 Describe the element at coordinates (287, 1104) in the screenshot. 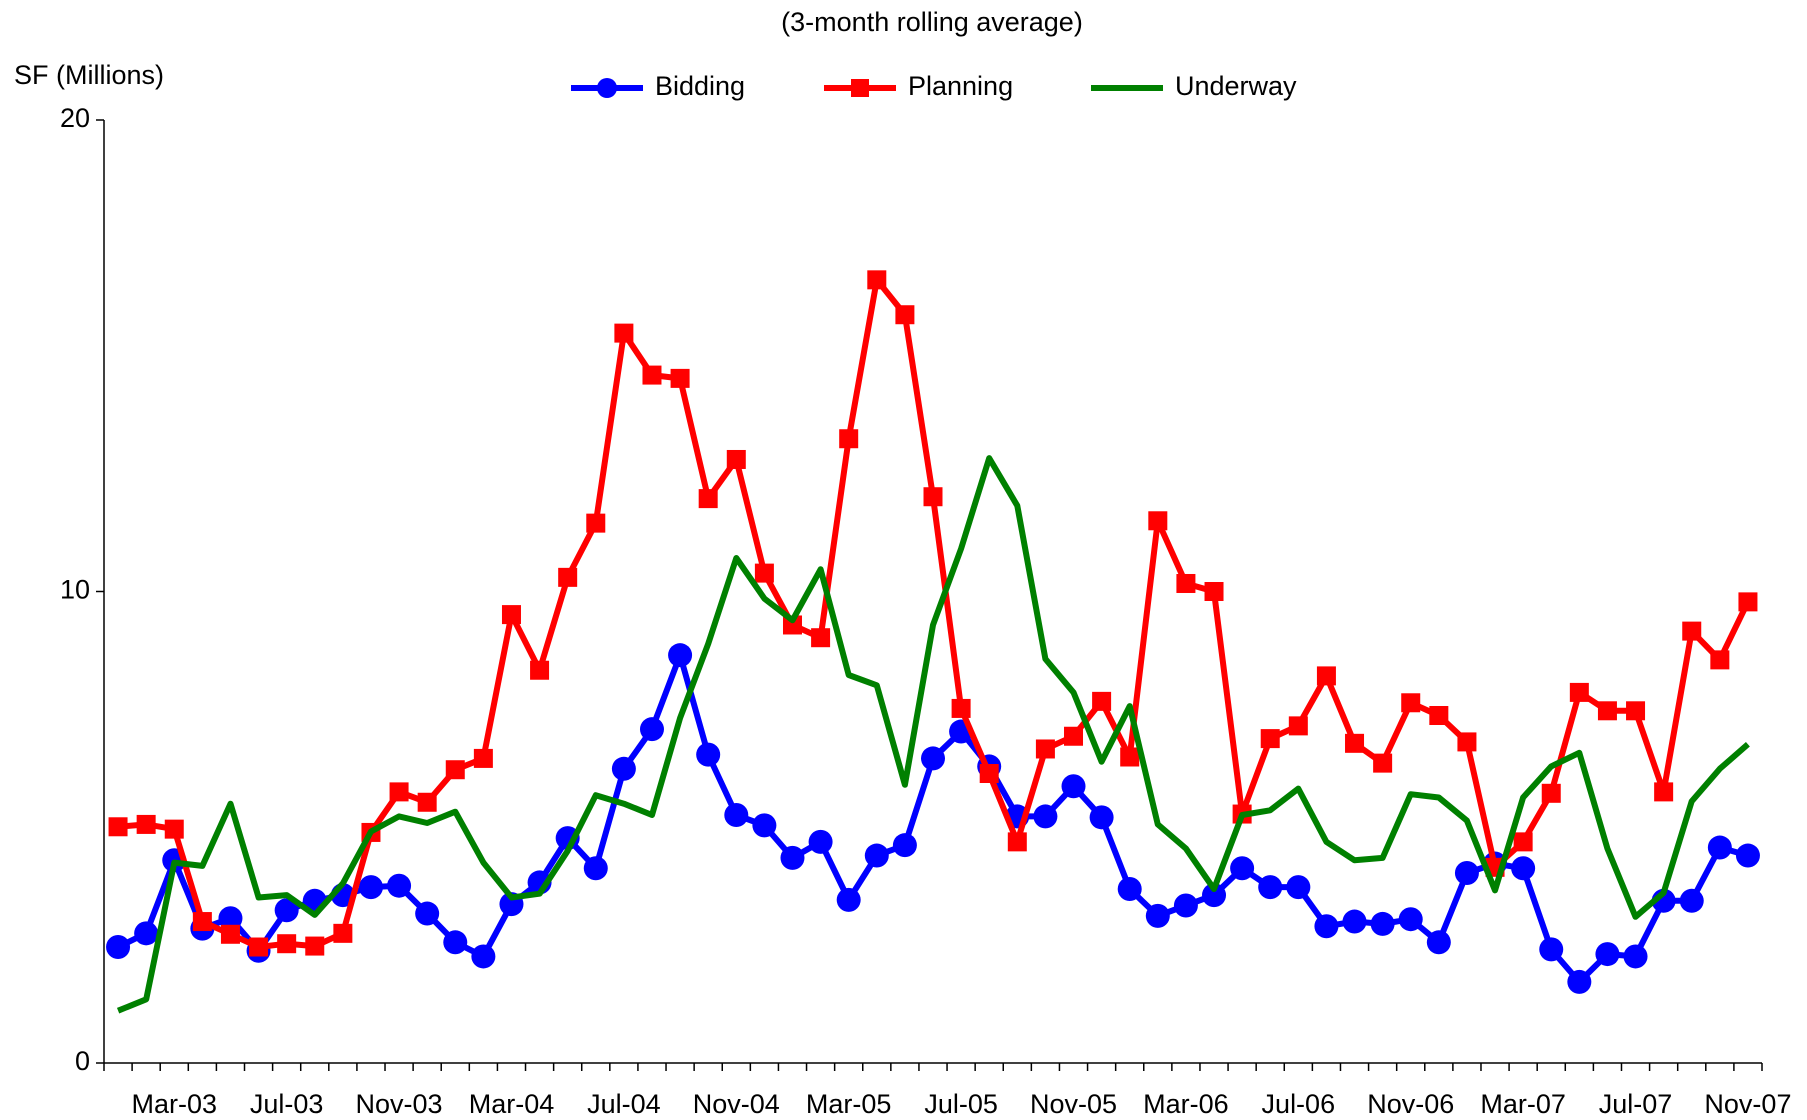

I see `x-tick-label: Jul-03` at that location.